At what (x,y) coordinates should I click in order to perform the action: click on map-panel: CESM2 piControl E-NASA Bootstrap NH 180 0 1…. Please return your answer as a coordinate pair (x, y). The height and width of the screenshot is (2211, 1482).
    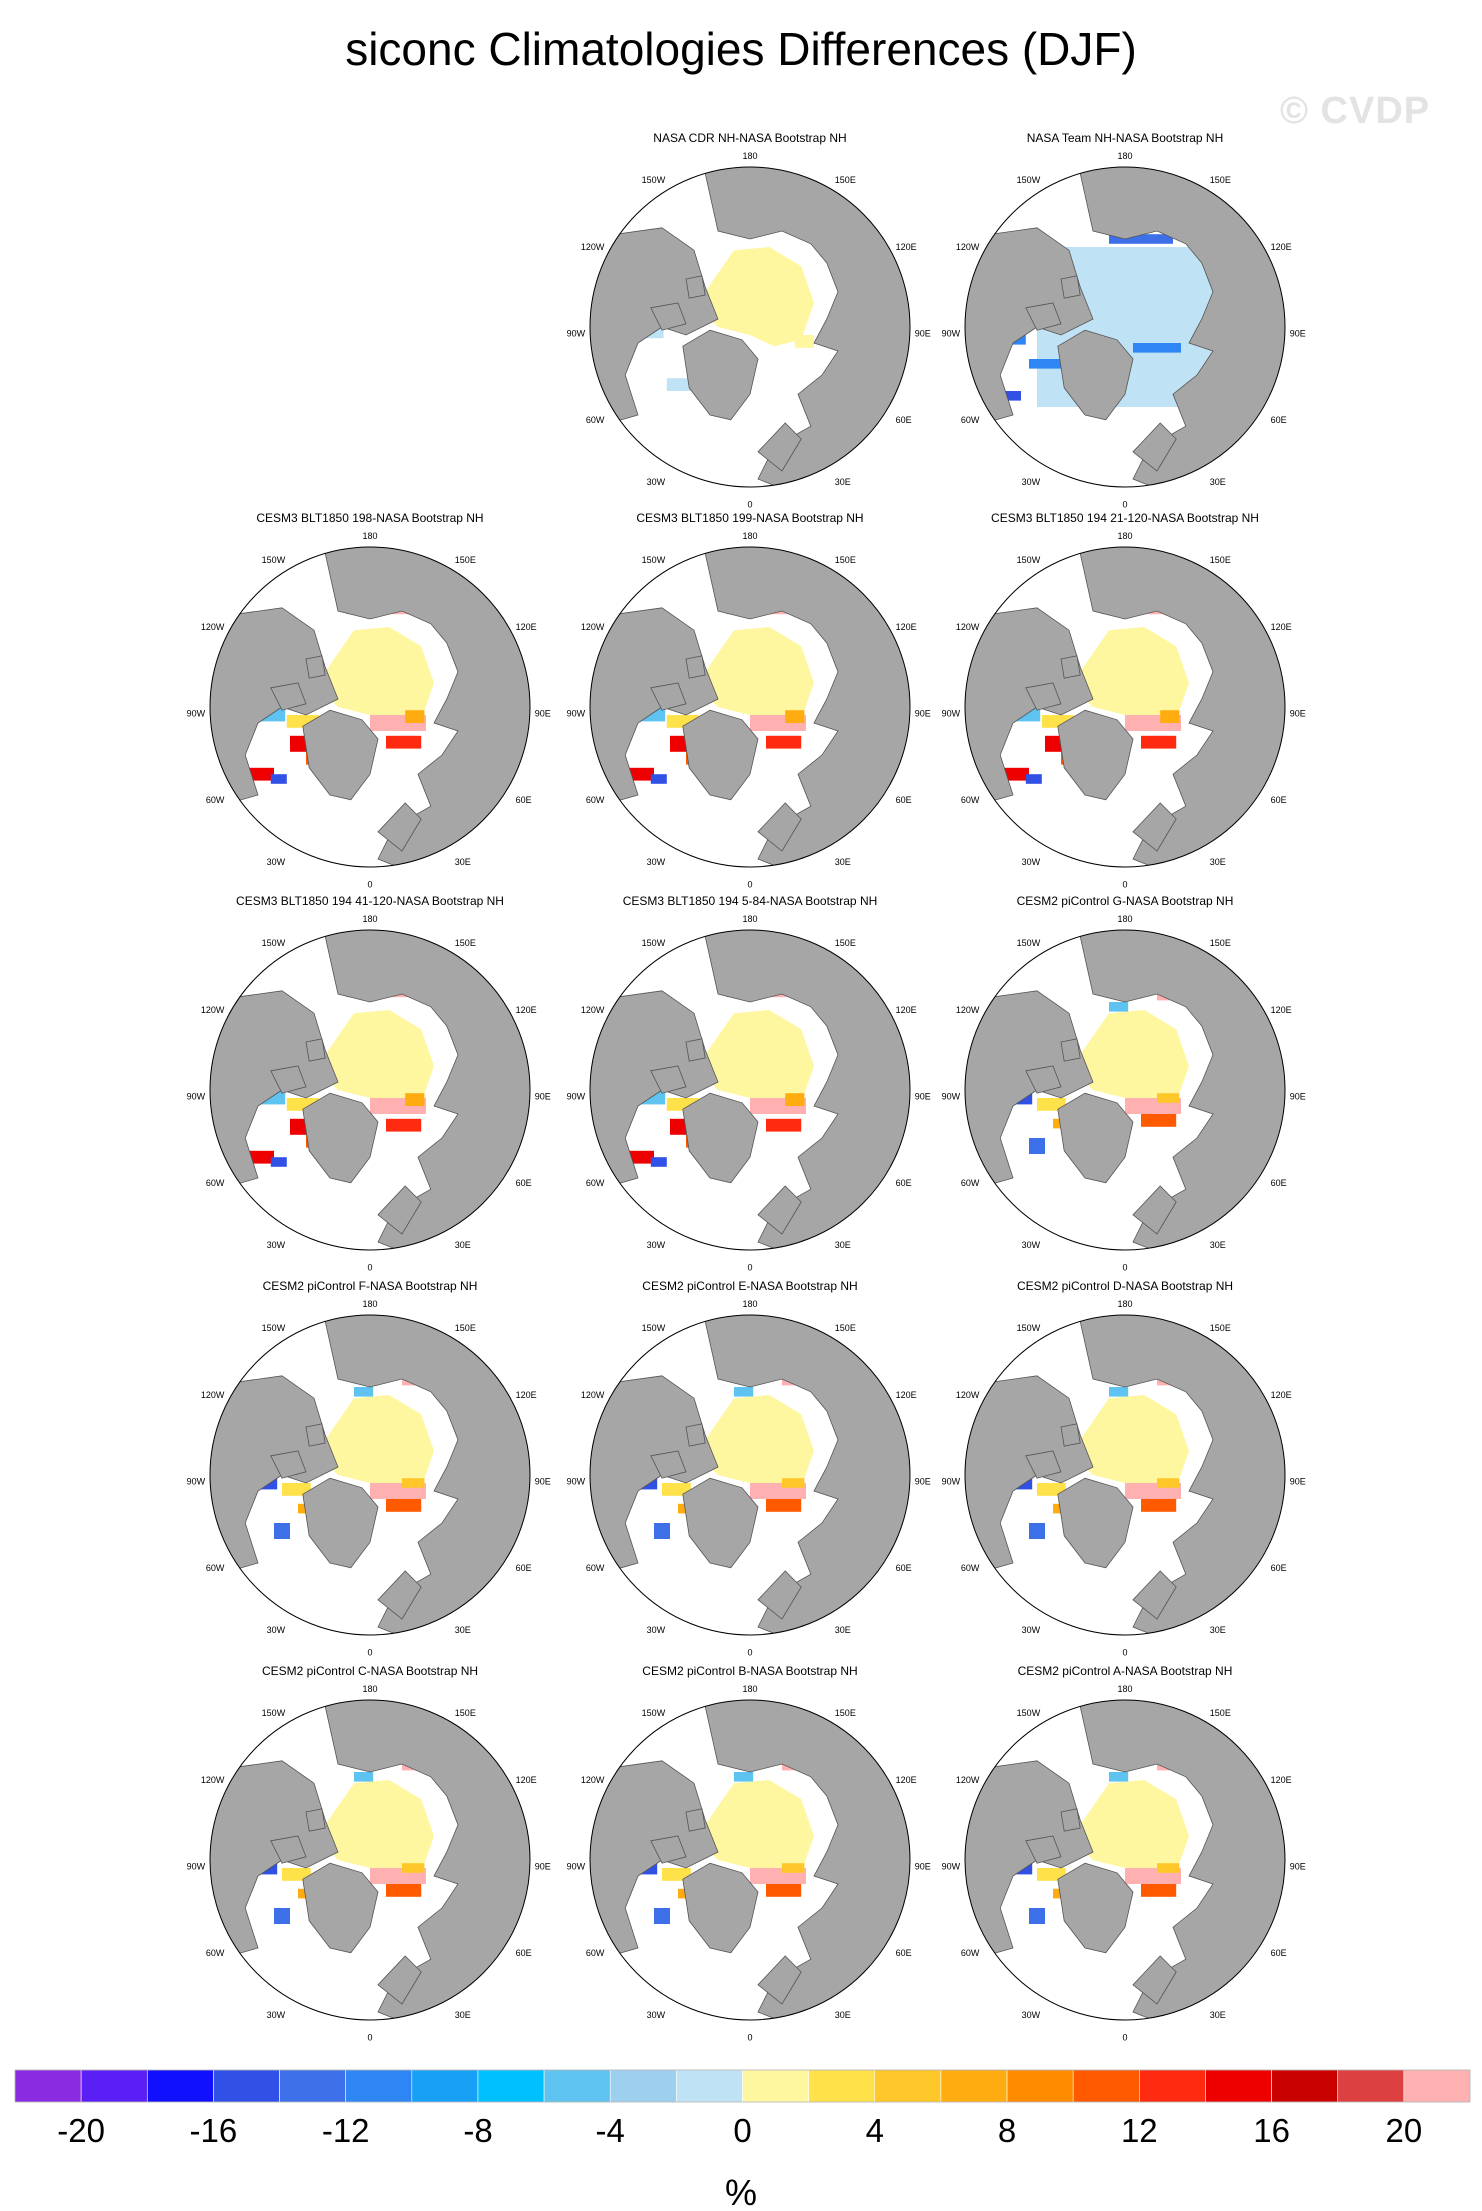
    Looking at the image, I should click on (749, 1468).